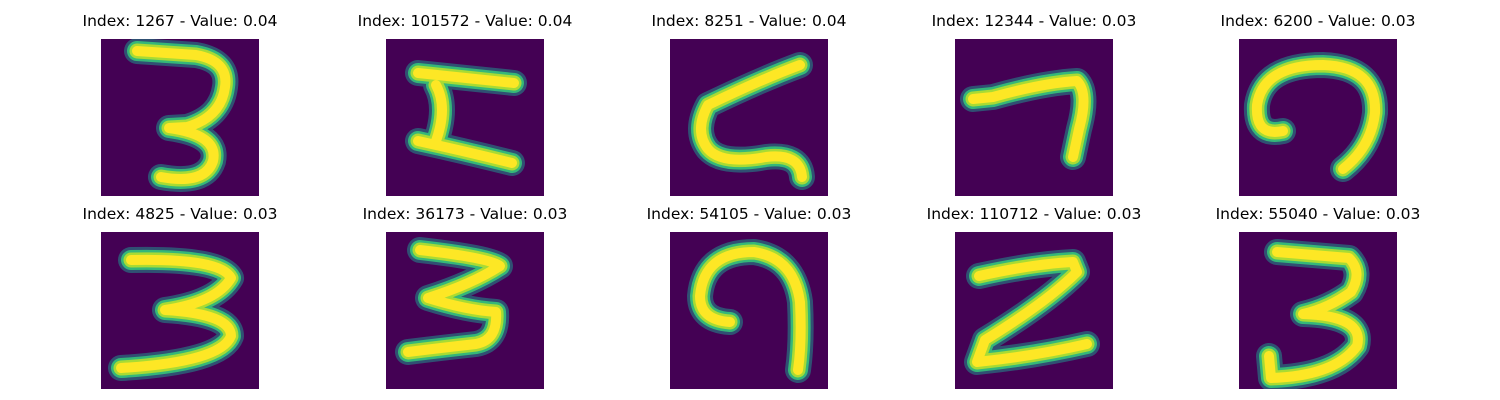  Describe the element at coordinates (1318, 214) in the screenshot. I see `panel-title: Index: 55040 - Value: 0.03` at that location.